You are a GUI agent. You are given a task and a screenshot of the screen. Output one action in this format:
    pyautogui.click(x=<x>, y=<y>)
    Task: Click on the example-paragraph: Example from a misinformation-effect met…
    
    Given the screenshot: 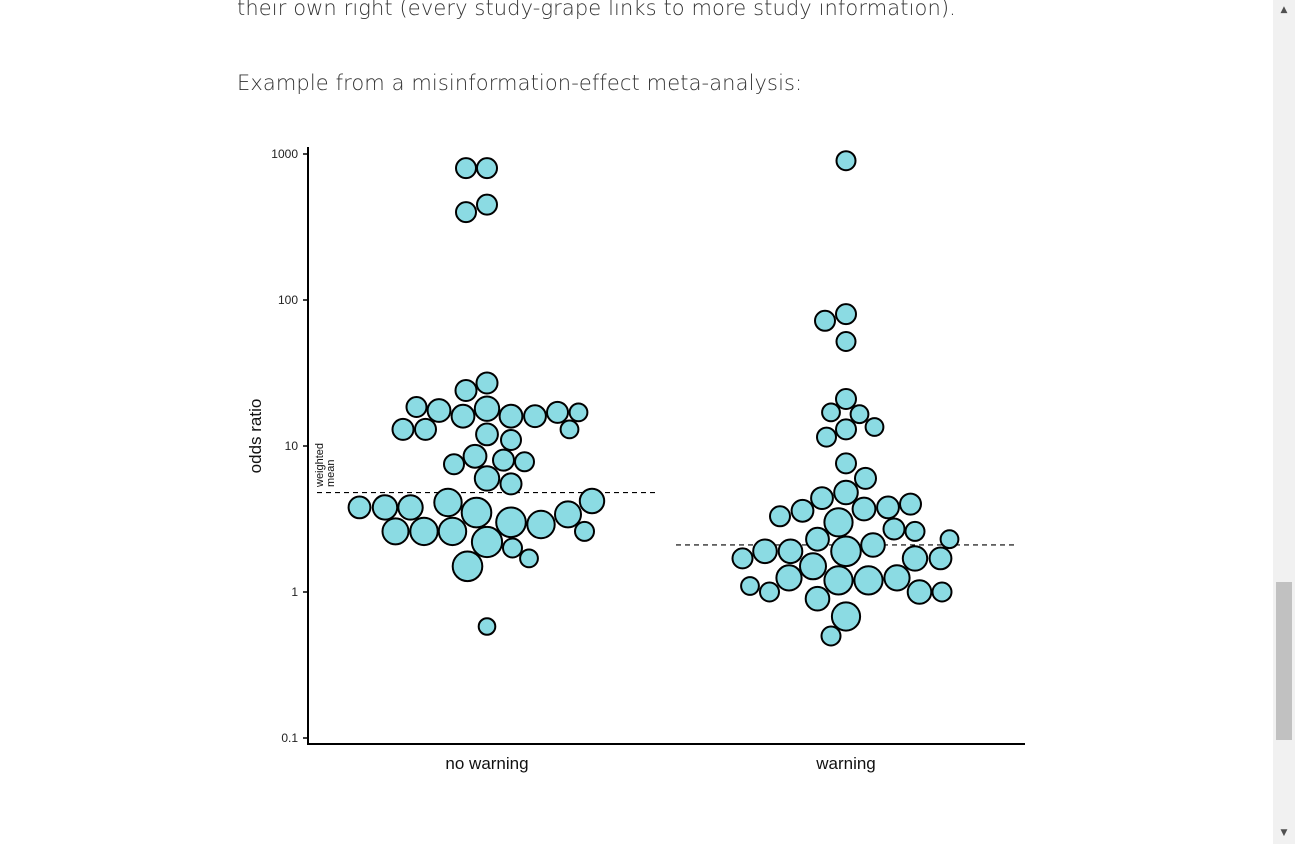 What is the action you would take?
    pyautogui.click(x=520, y=83)
    